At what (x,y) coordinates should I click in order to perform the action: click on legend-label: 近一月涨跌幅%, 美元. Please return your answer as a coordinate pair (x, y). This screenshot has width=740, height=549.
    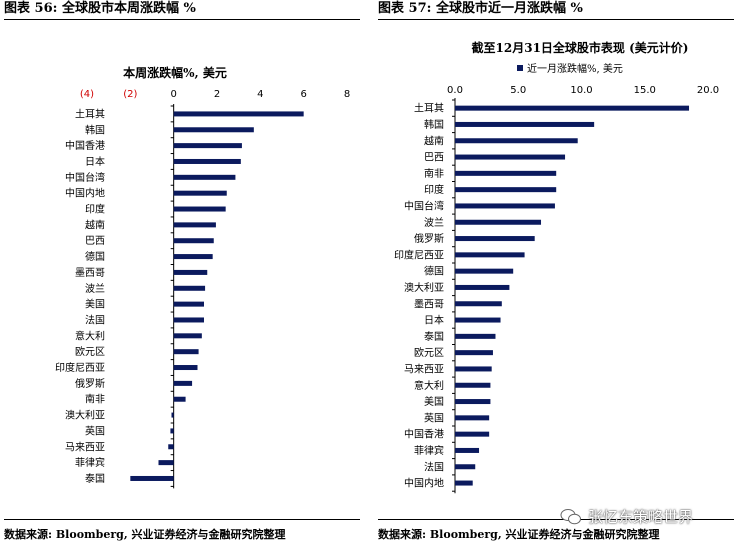
    Looking at the image, I should click on (575, 69).